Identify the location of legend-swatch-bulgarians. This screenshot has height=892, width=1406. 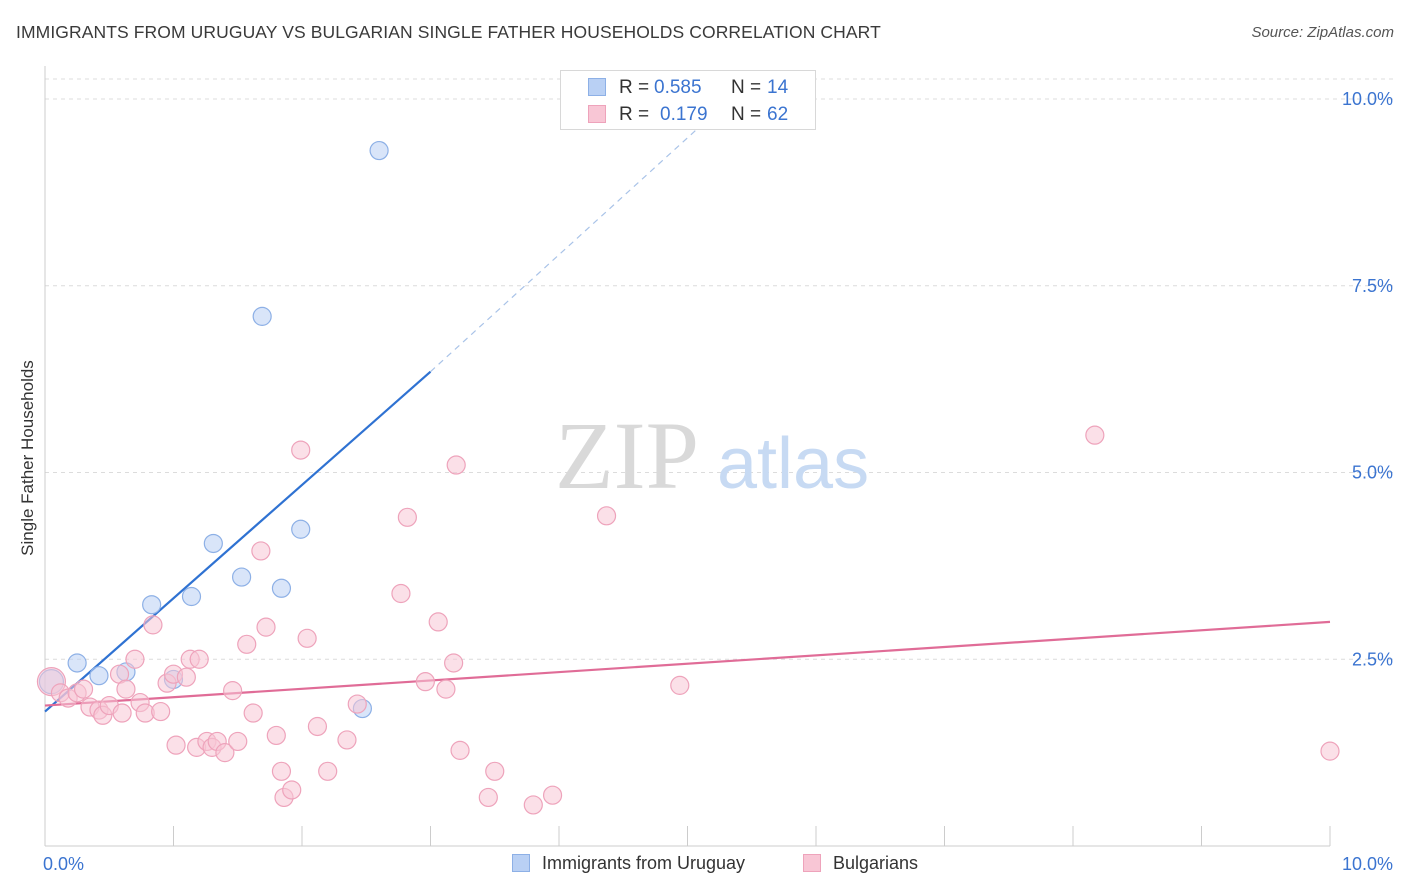
(812, 863).